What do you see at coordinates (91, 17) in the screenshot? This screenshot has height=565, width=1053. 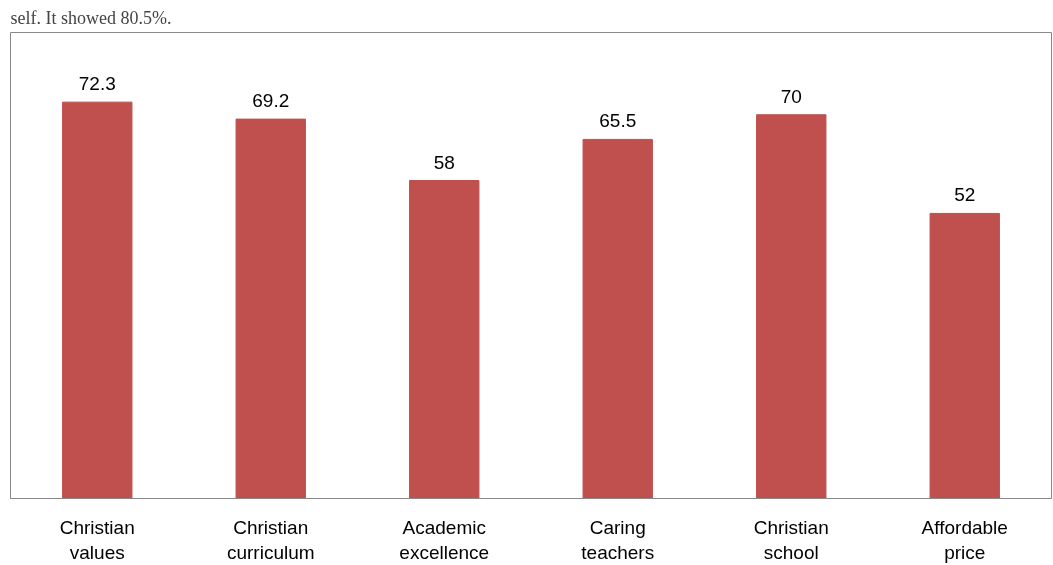 I see `text: self. It showed 80.5%.` at bounding box center [91, 17].